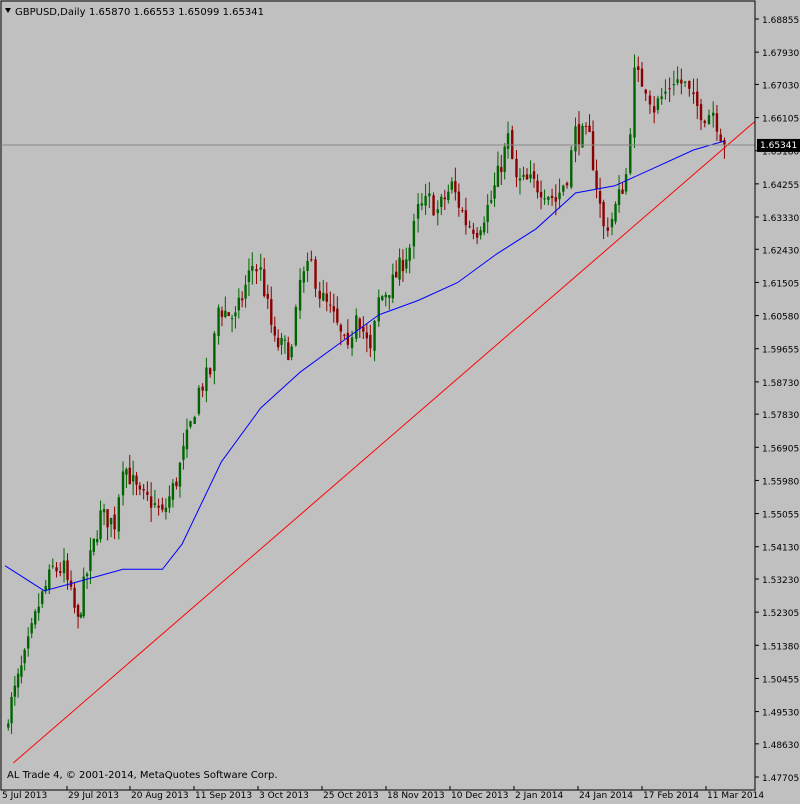 The height and width of the screenshot is (804, 800). Describe the element at coordinates (780, 21) in the screenshot. I see `y-tick-label: 1.68855` at that location.